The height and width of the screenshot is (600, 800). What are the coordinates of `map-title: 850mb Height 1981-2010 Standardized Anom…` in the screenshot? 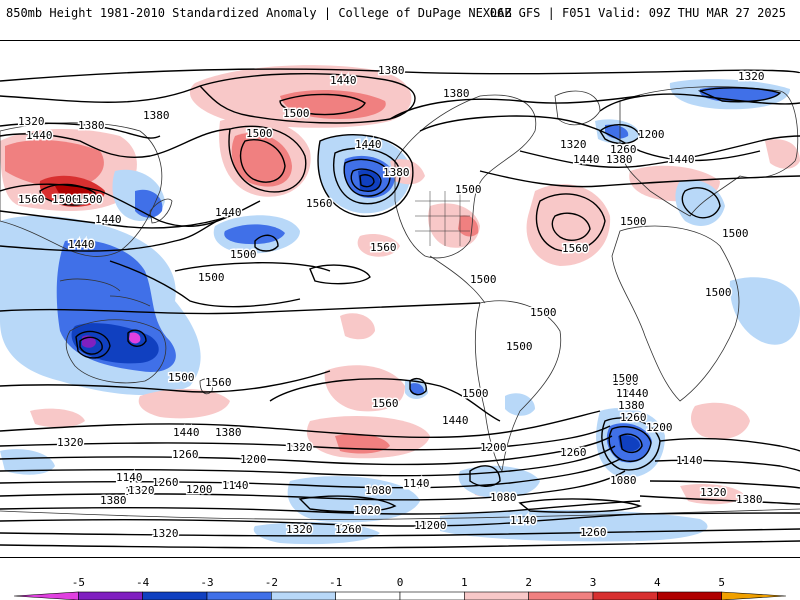 It's located at (259, 13).